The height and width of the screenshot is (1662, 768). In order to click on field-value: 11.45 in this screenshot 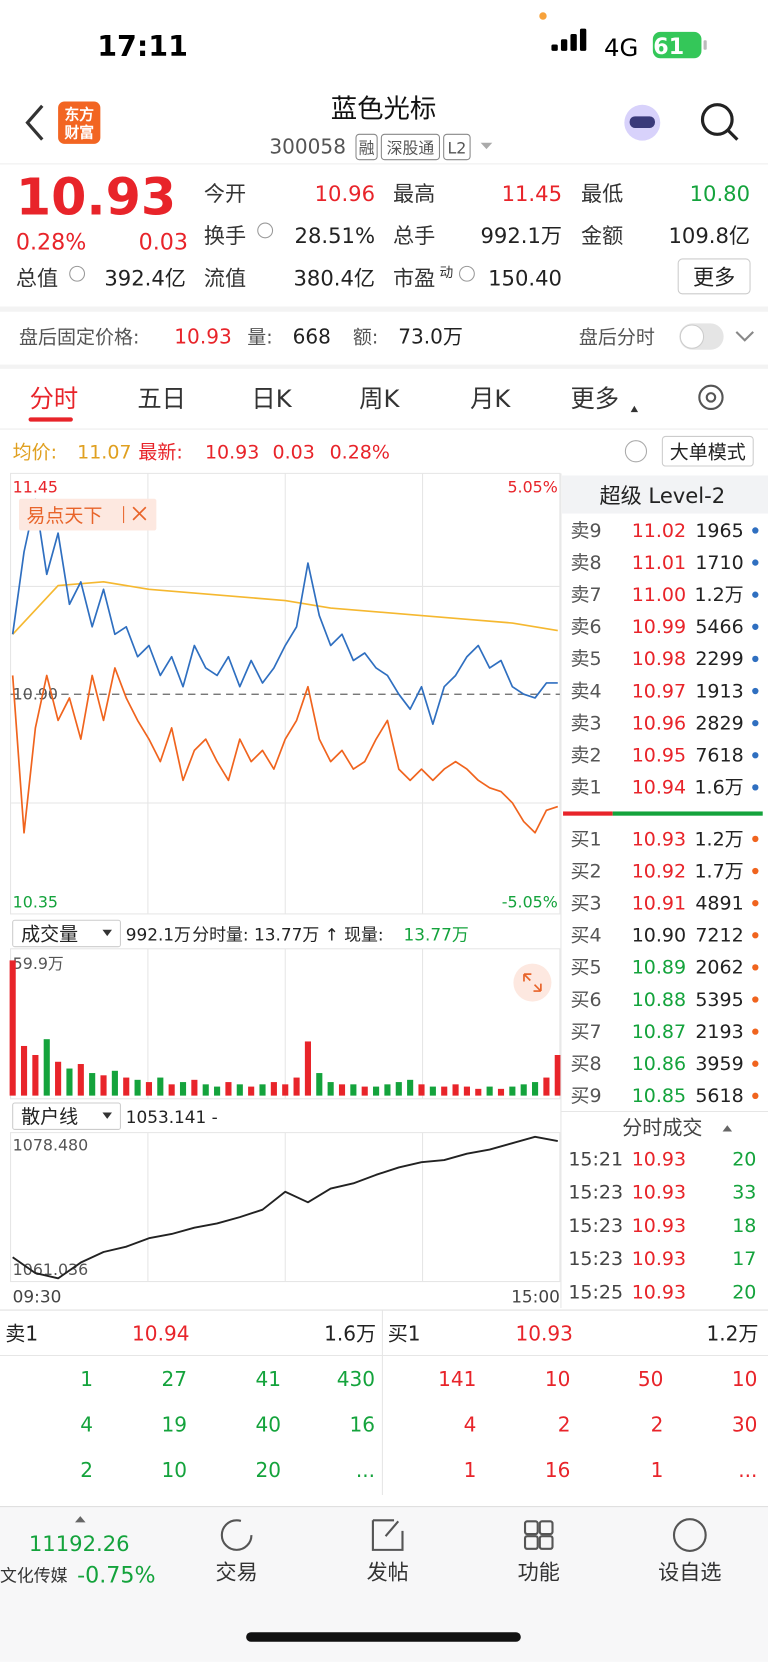, I will do `click(532, 193)`.